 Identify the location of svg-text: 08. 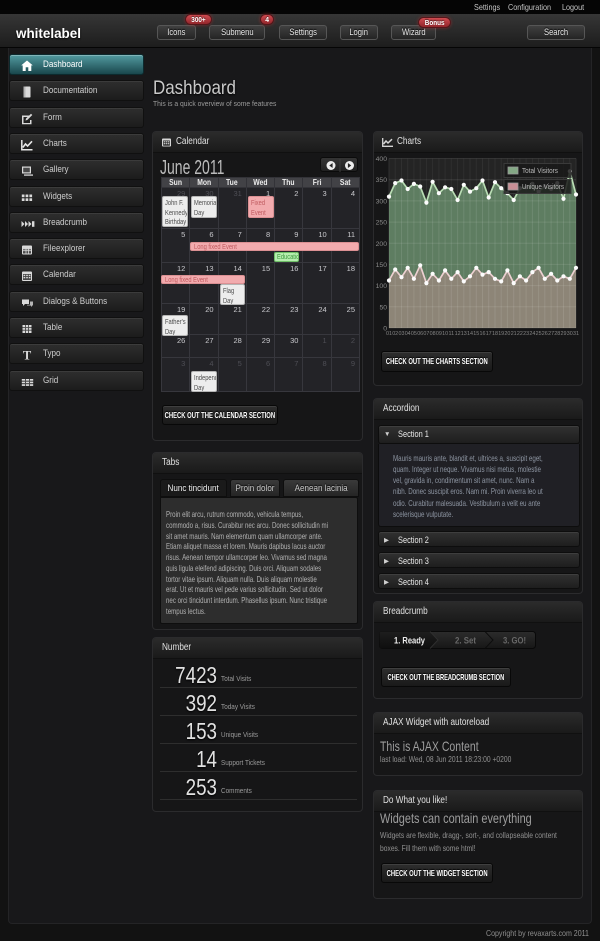
(433, 334).